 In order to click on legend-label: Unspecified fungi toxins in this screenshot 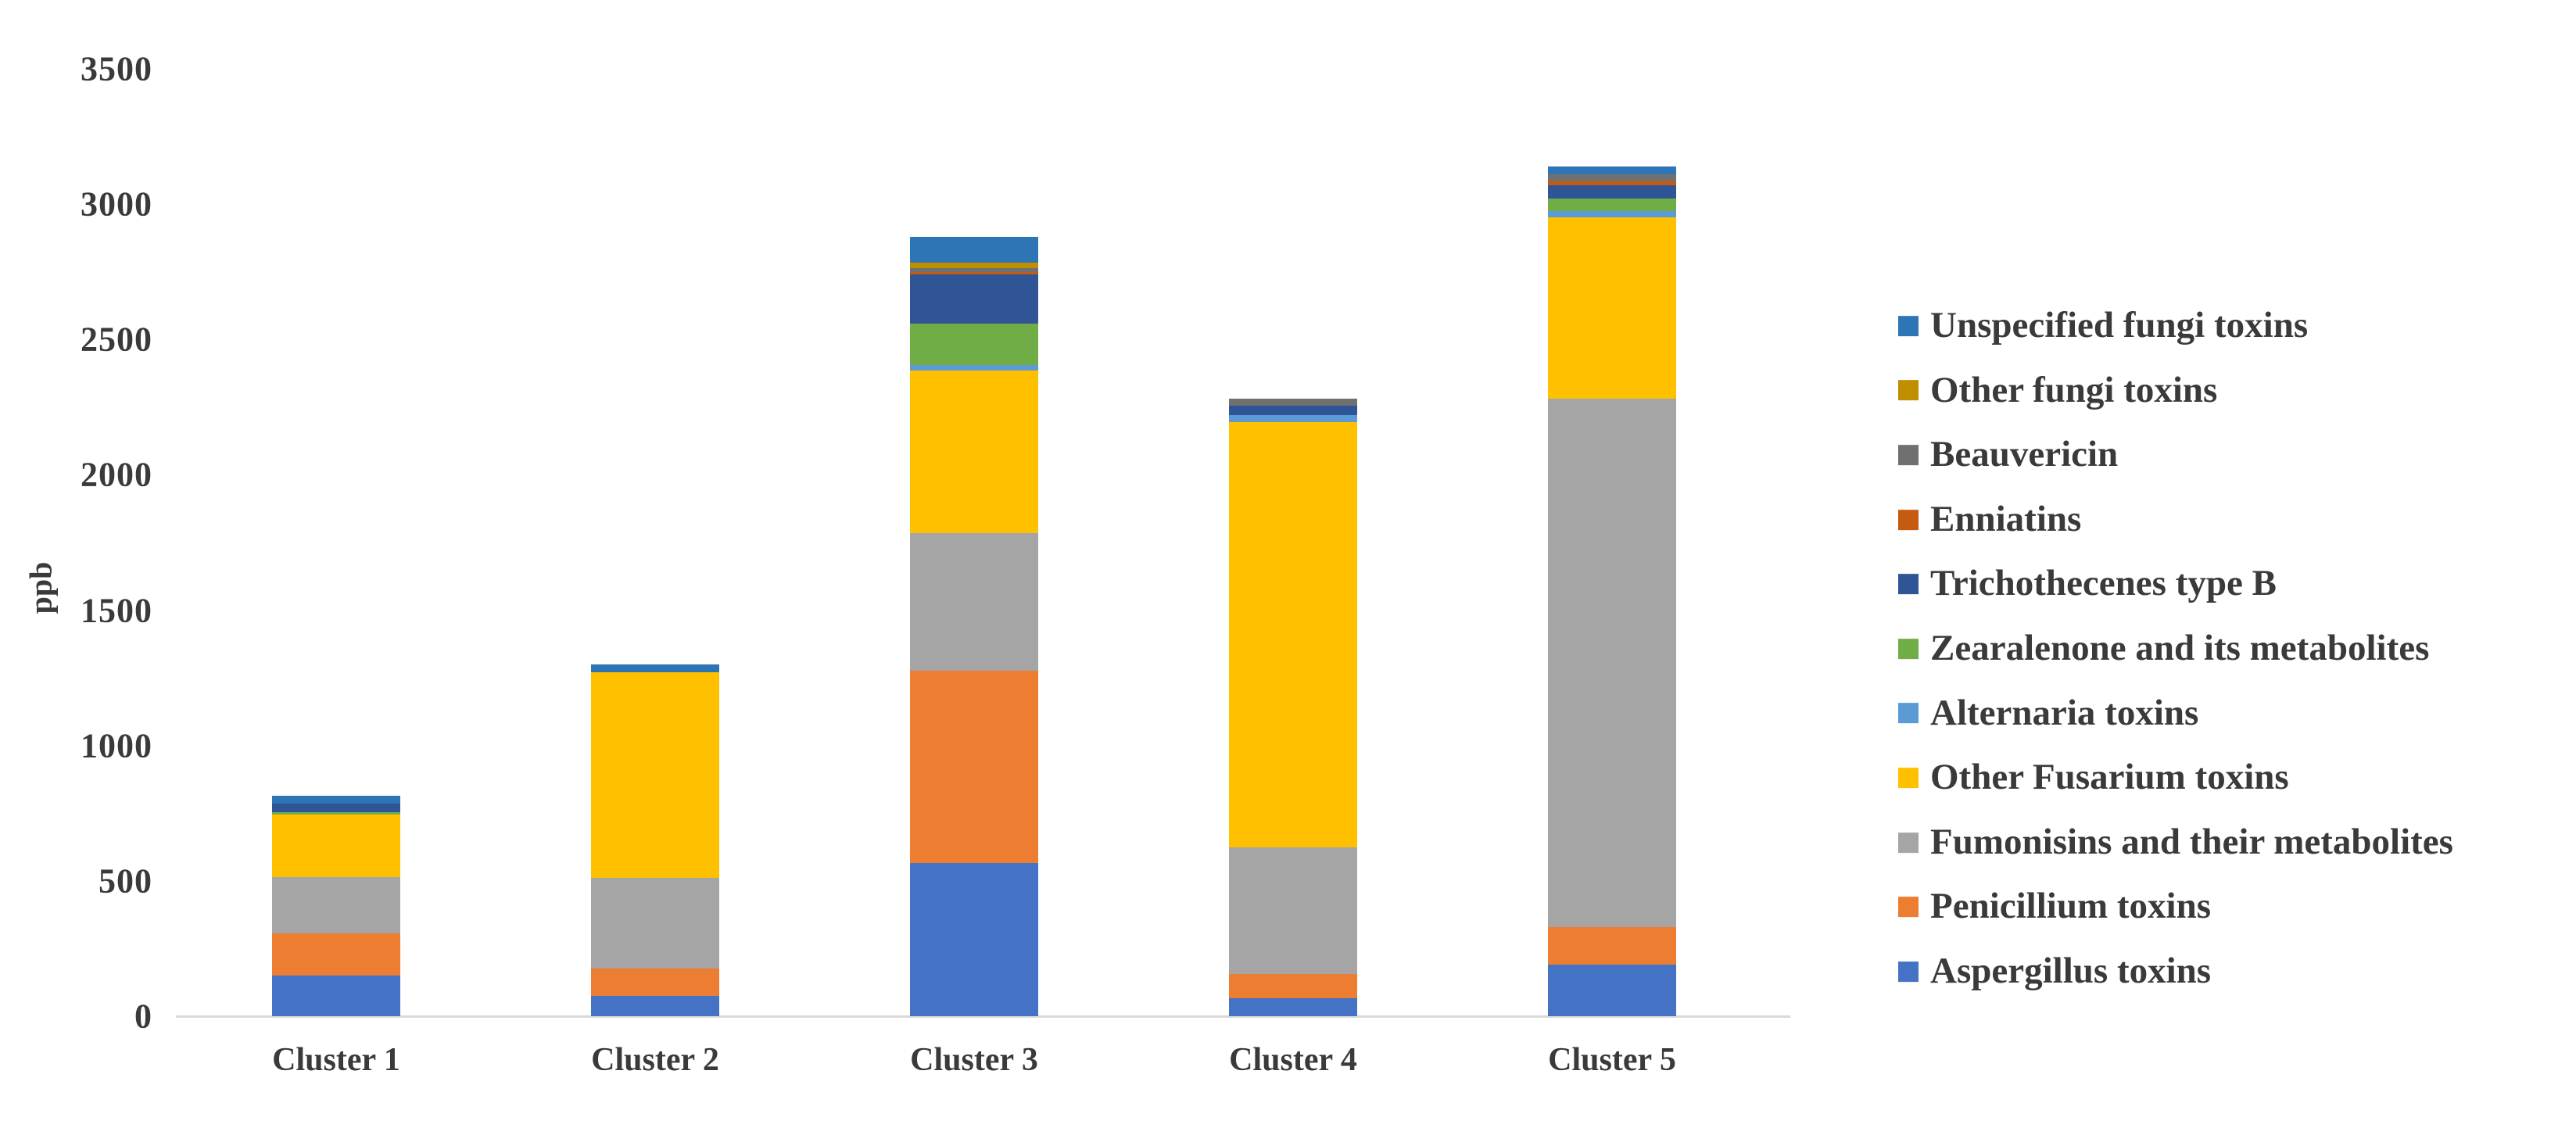, I will do `click(2119, 325)`.